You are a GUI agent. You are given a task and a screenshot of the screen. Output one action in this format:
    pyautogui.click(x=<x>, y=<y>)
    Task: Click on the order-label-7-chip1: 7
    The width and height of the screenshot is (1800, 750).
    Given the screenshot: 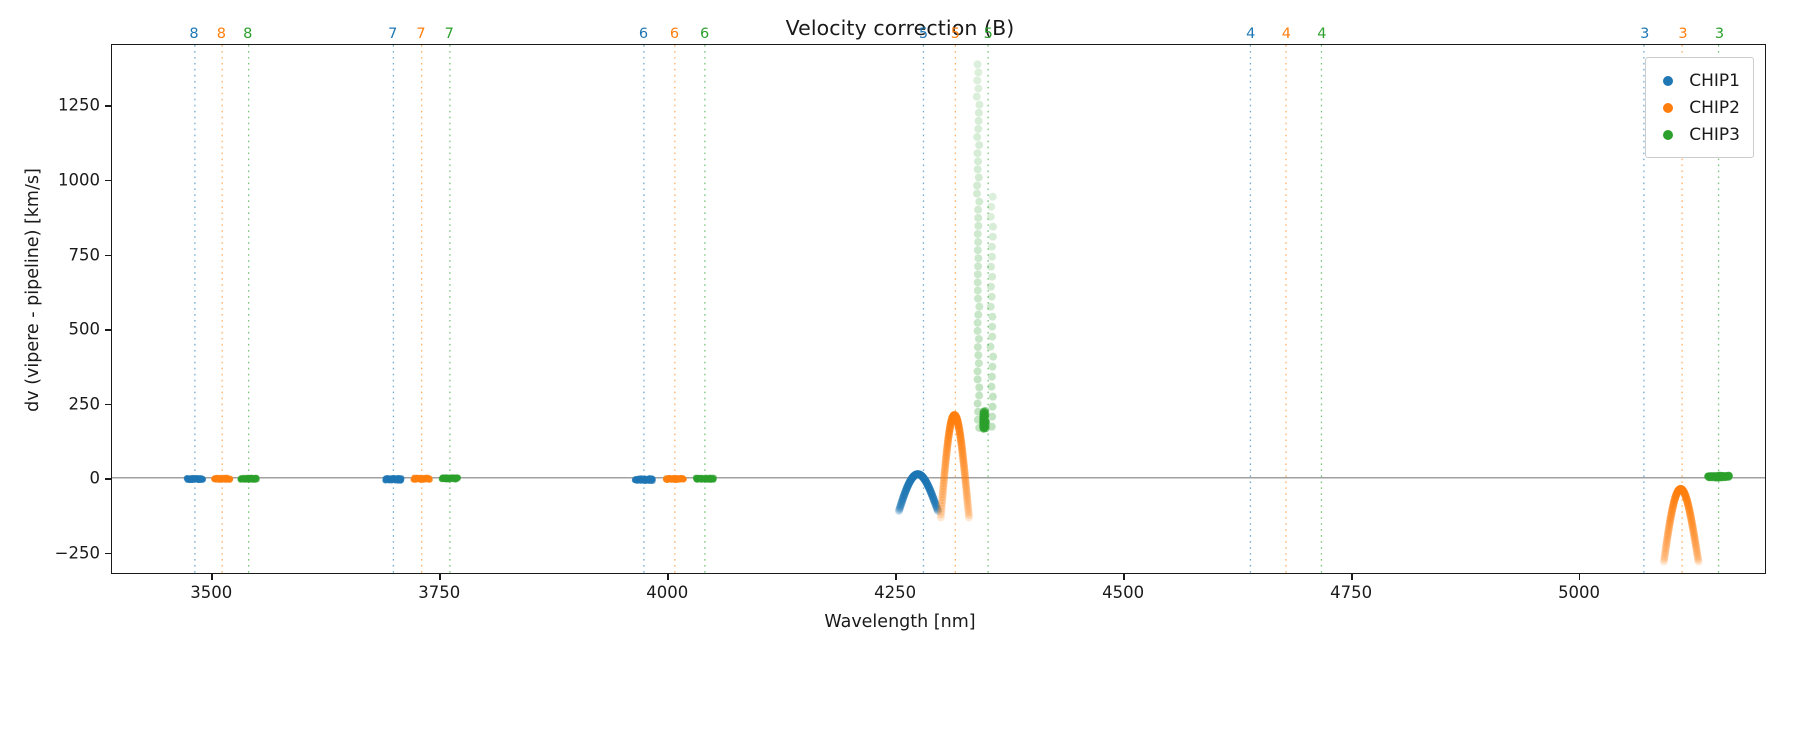 What is the action you would take?
    pyautogui.click(x=393, y=34)
    